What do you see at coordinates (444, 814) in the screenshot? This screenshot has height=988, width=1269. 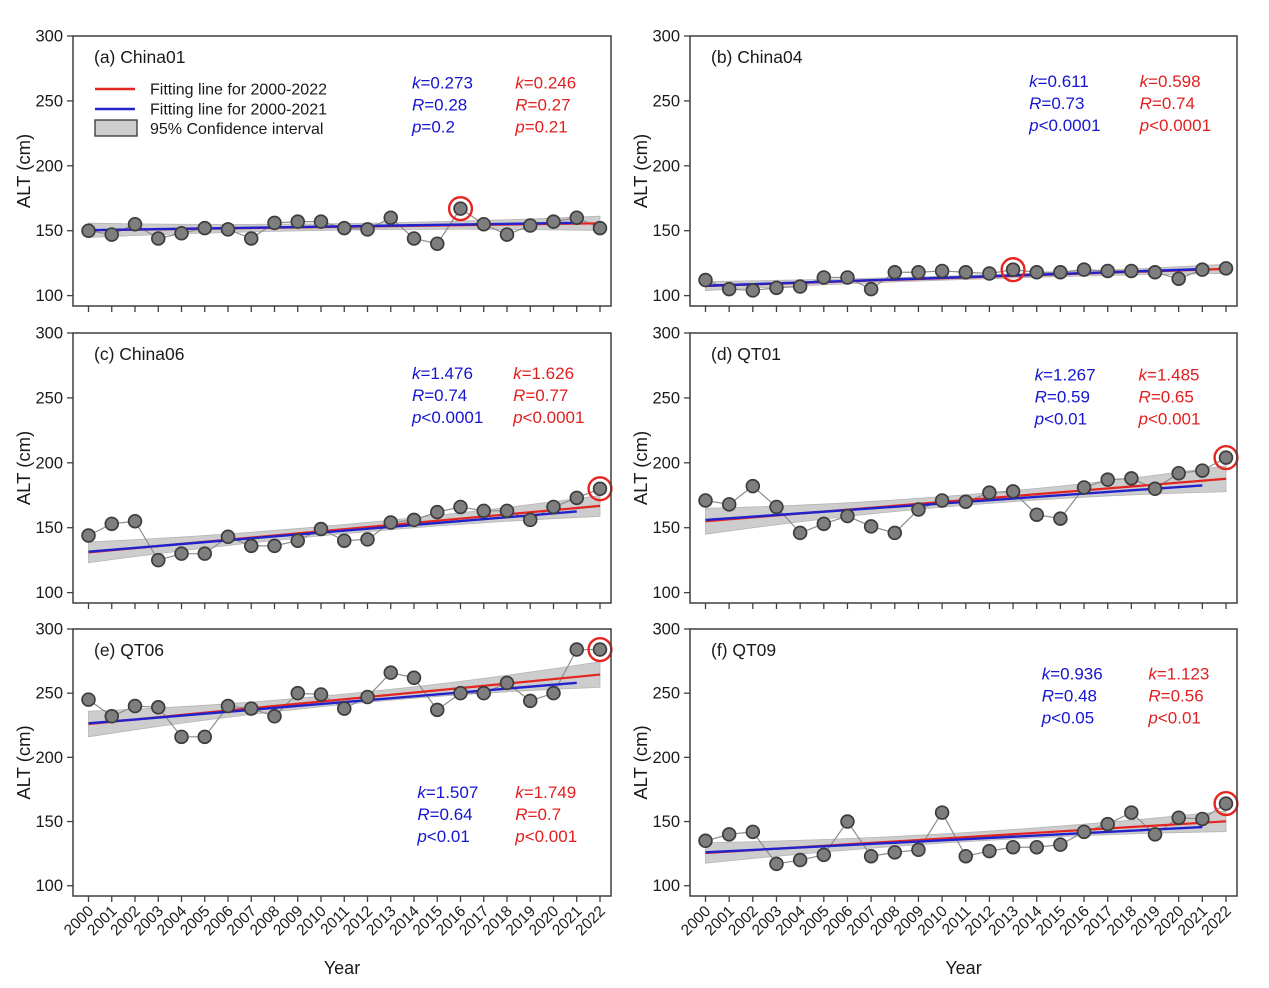 I see `stats-2000-2021-row-R: R=0.64` at bounding box center [444, 814].